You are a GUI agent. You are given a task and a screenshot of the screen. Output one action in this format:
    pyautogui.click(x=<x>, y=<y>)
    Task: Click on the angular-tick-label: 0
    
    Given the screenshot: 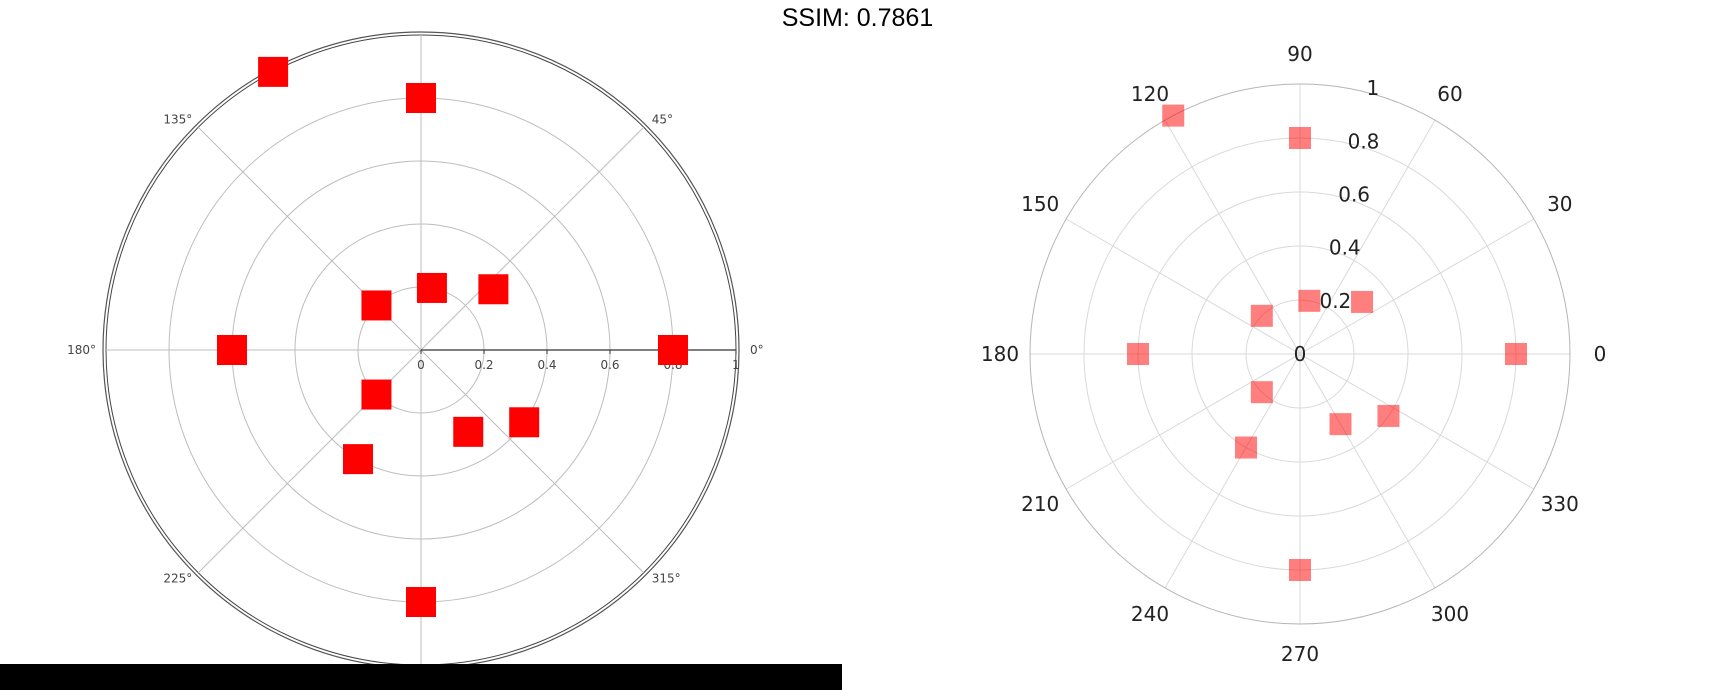 What is the action you would take?
    pyautogui.click(x=1600, y=354)
    